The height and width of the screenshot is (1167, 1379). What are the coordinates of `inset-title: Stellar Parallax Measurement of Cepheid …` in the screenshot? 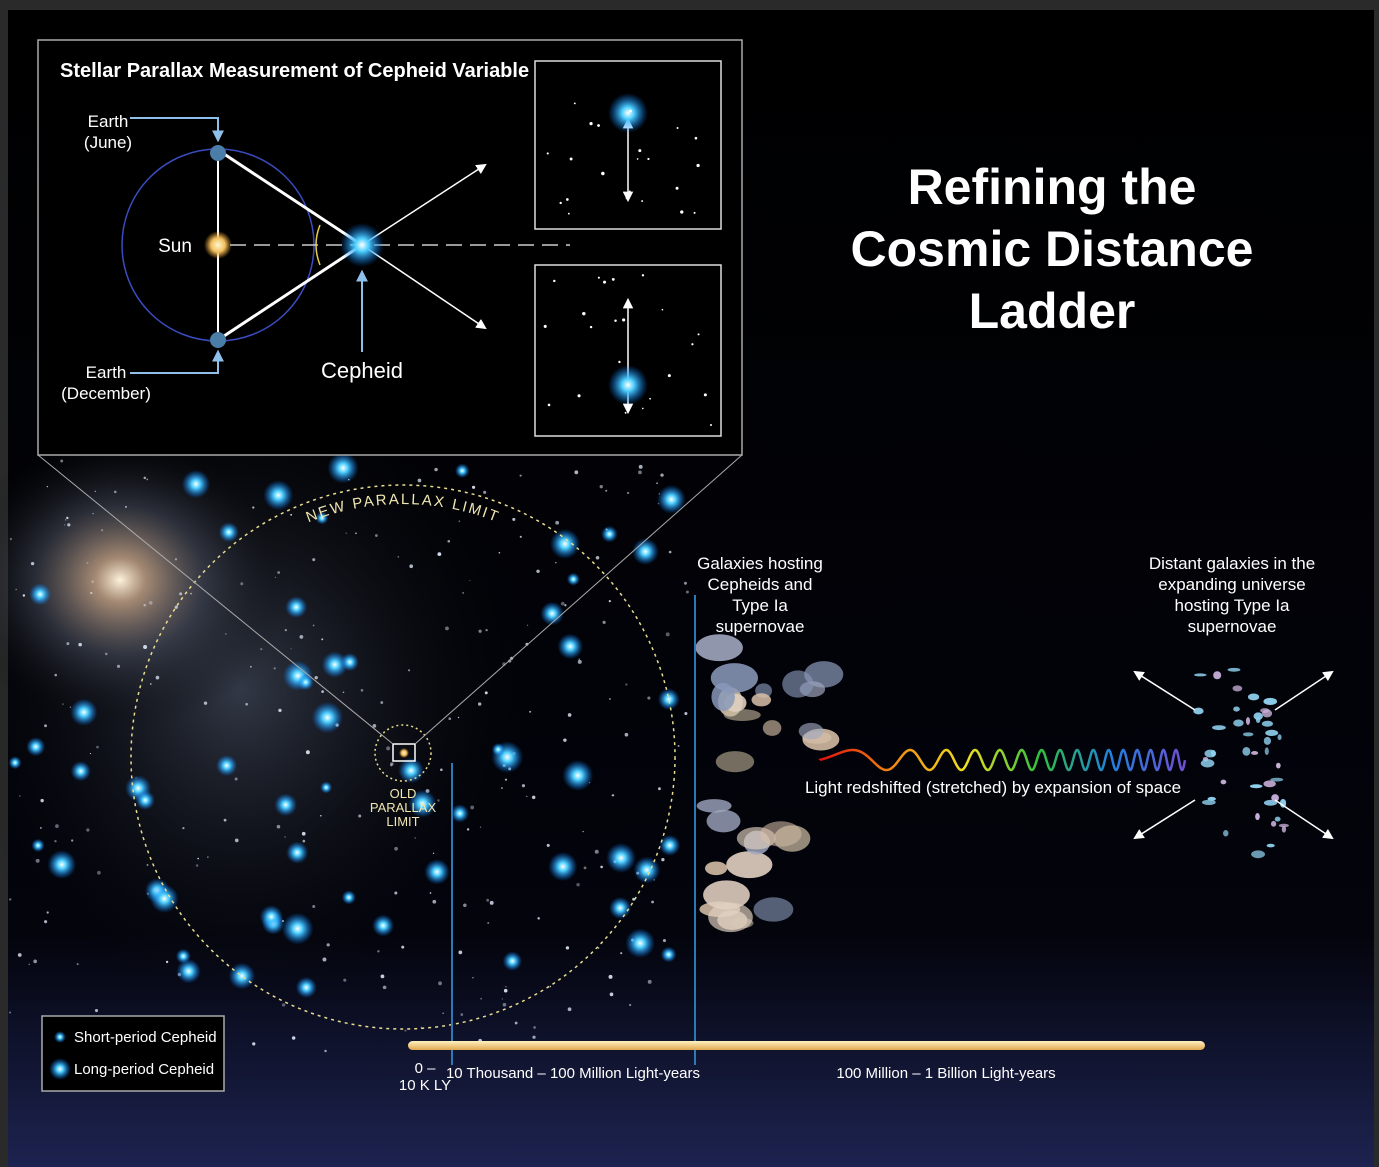 It's located at (294, 71).